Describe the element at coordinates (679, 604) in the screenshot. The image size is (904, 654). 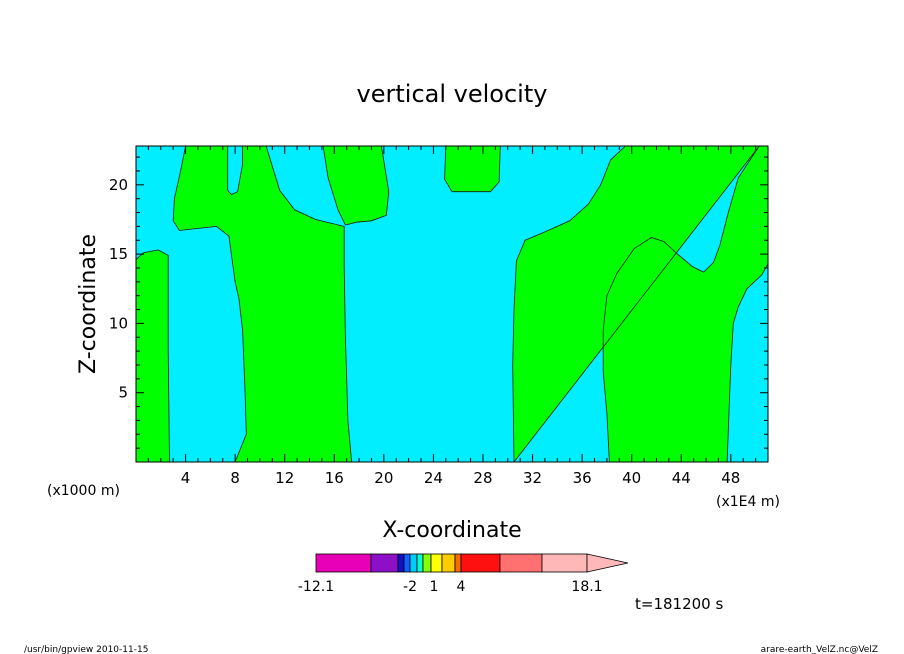
I see `time-label: t=181200 s` at that location.